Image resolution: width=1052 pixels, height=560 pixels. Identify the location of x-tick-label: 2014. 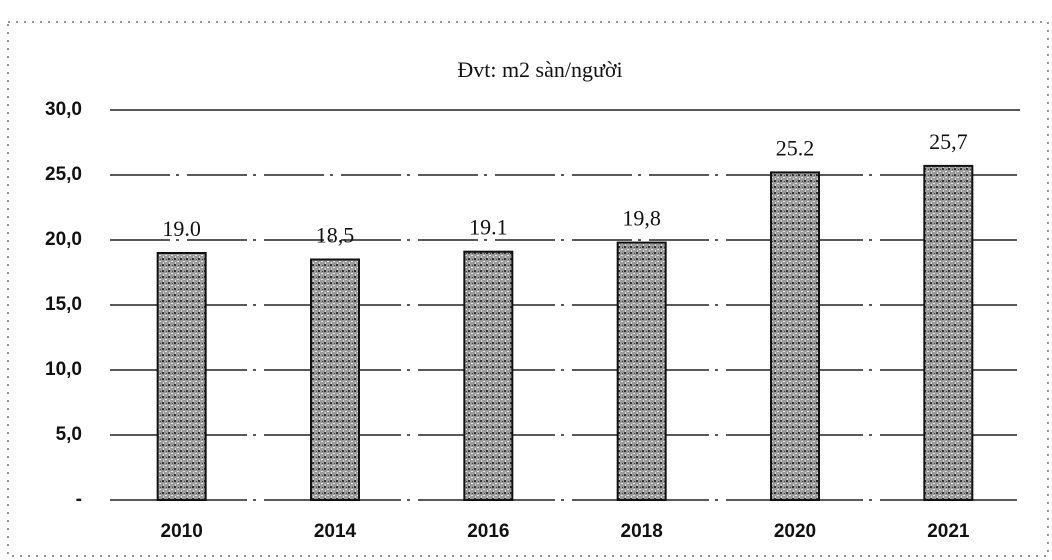
(335, 531).